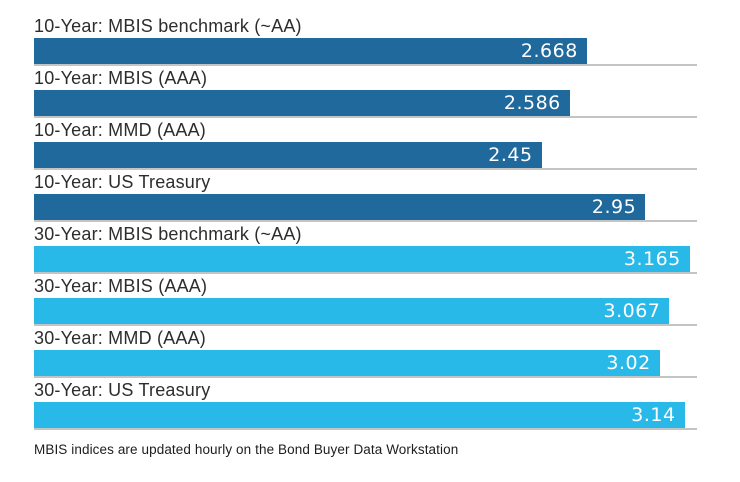 This screenshot has width=740, height=482. Describe the element at coordinates (614, 207) in the screenshot. I see `bar-value-label: 2.95` at that location.